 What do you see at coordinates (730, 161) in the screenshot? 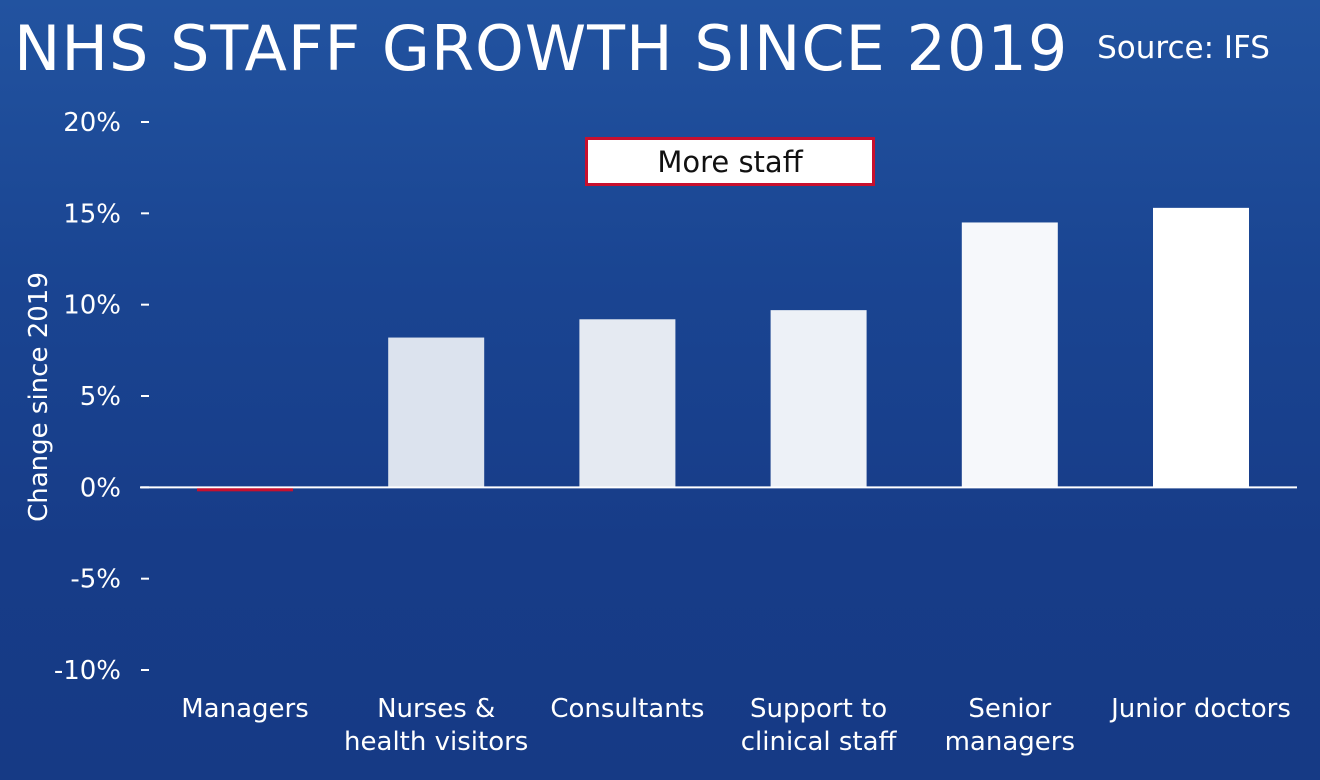
I see `annotation-more-staff: More staff` at bounding box center [730, 161].